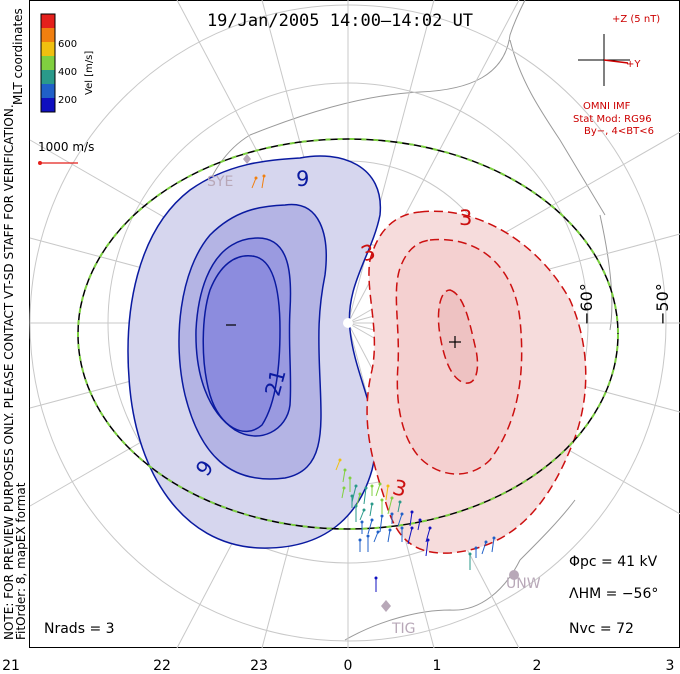 The width and height of the screenshot is (680, 674). I want to click on station-label-tig: TIG, so click(403, 629).